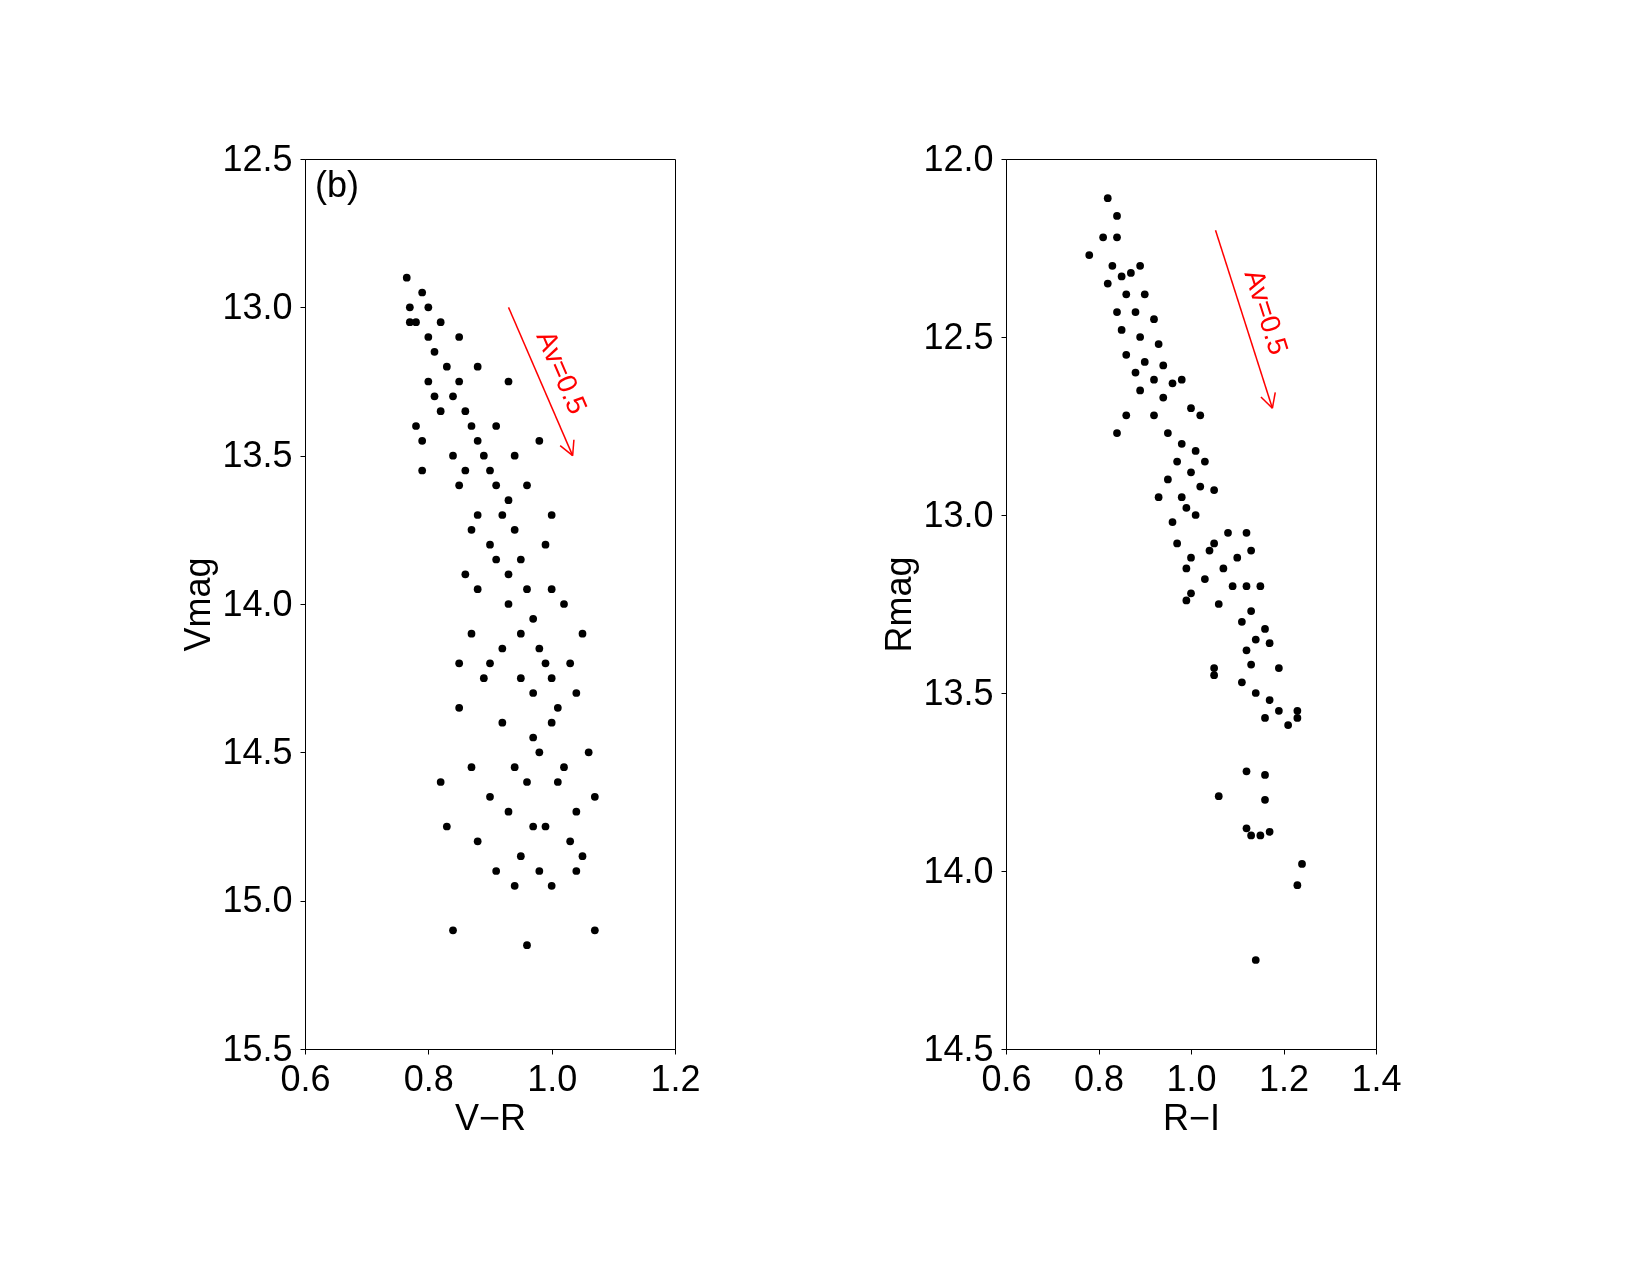 The image size is (1650, 1275). What do you see at coordinates (958, 158) in the screenshot?
I see `y-tick-label: 12.0` at bounding box center [958, 158].